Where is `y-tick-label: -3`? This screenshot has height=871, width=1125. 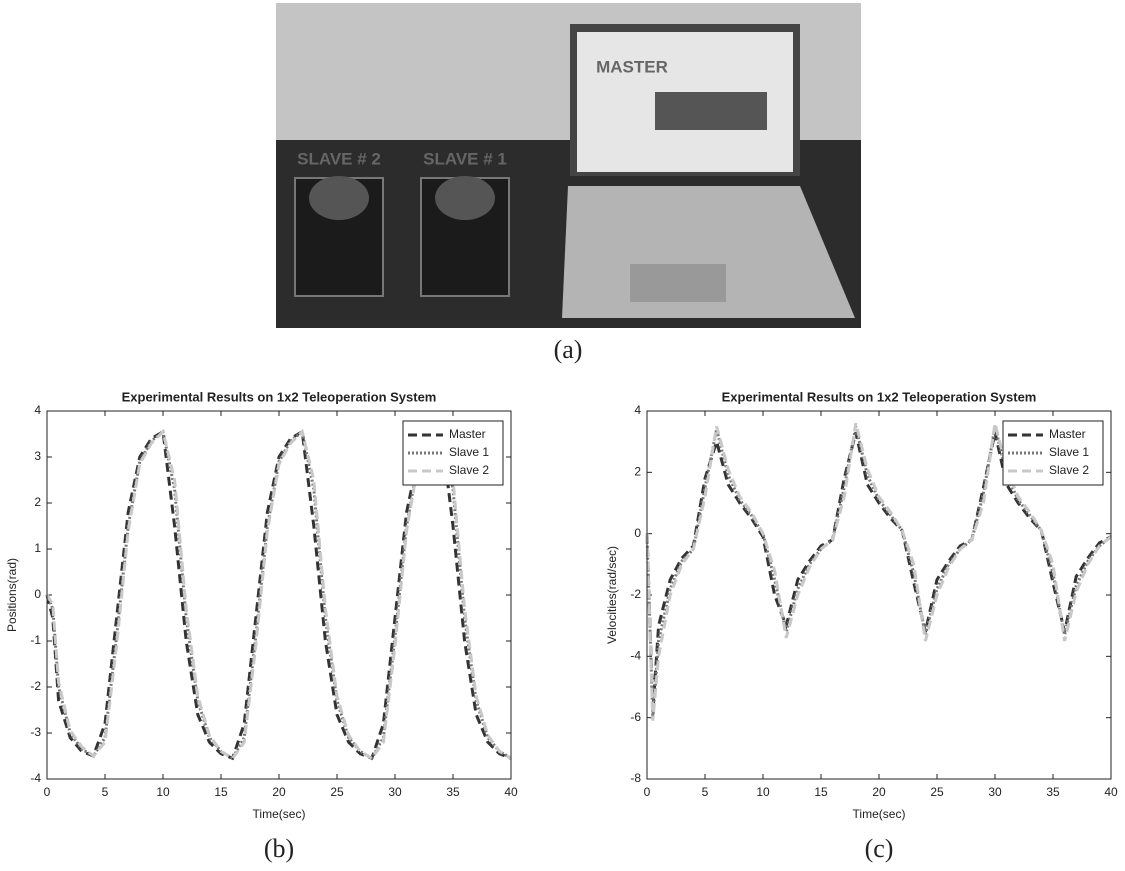 y-tick-label: -3 is located at coordinates (35, 732).